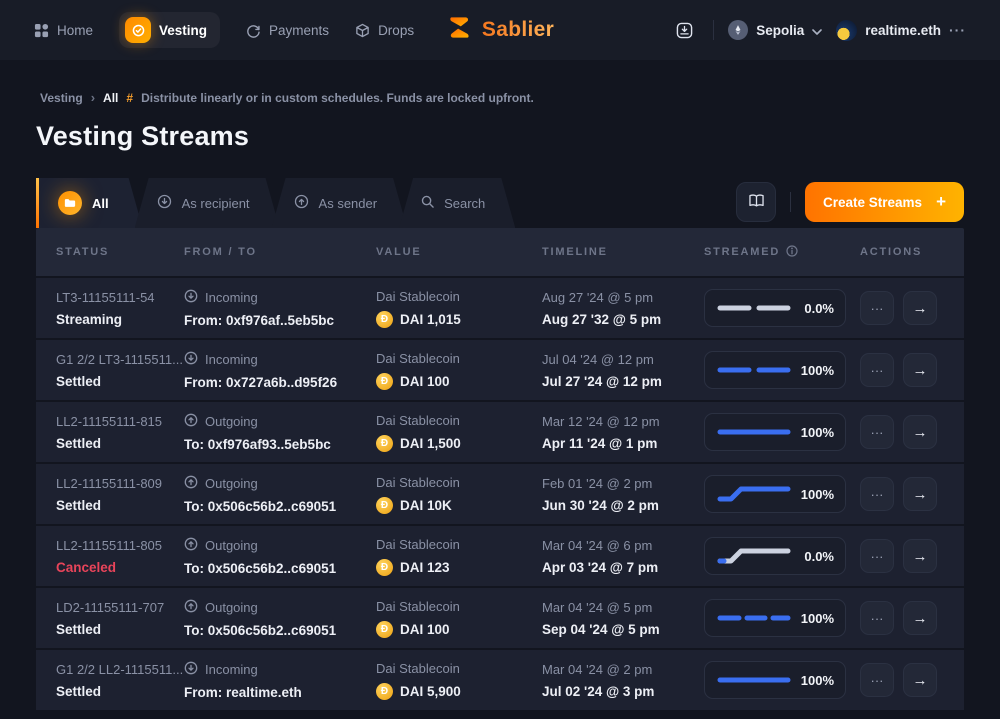 This screenshot has height=719, width=1000. I want to click on breadcrumb-current: All, so click(111, 97).